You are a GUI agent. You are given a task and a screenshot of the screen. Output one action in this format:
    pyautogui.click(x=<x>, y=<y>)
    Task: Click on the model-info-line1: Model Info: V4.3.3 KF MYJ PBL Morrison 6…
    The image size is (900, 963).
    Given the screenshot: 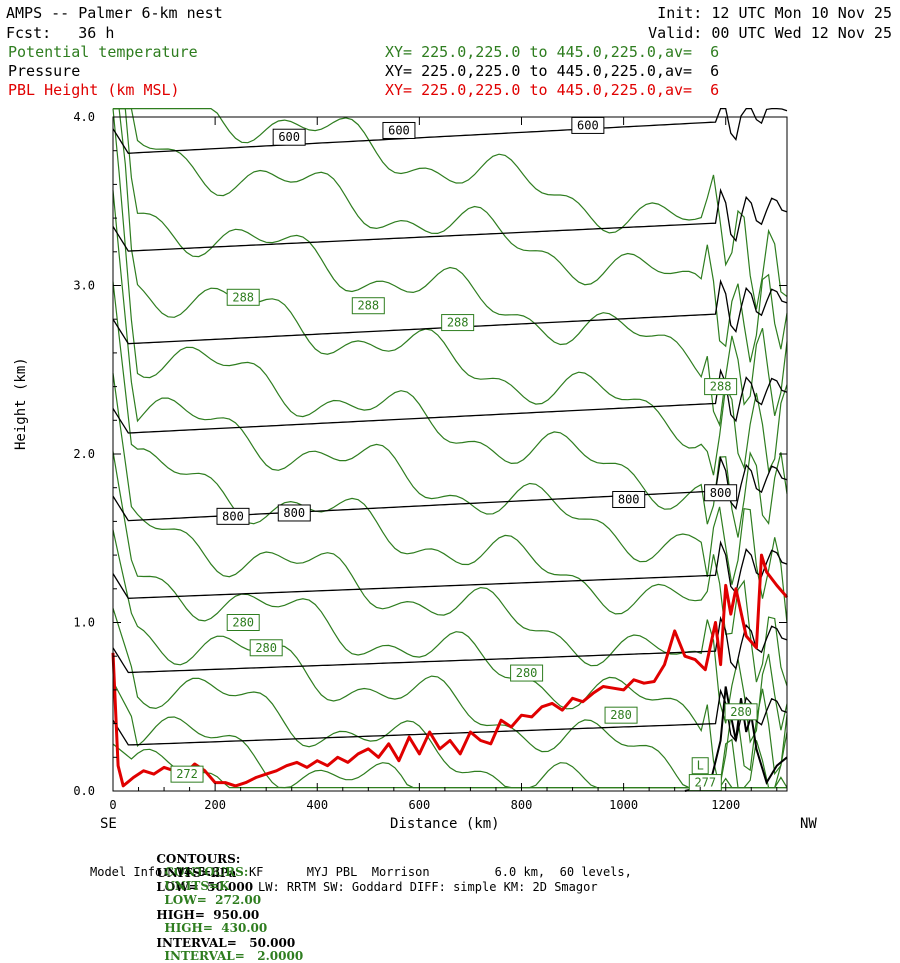 What is the action you would take?
    pyautogui.click(x=361, y=872)
    